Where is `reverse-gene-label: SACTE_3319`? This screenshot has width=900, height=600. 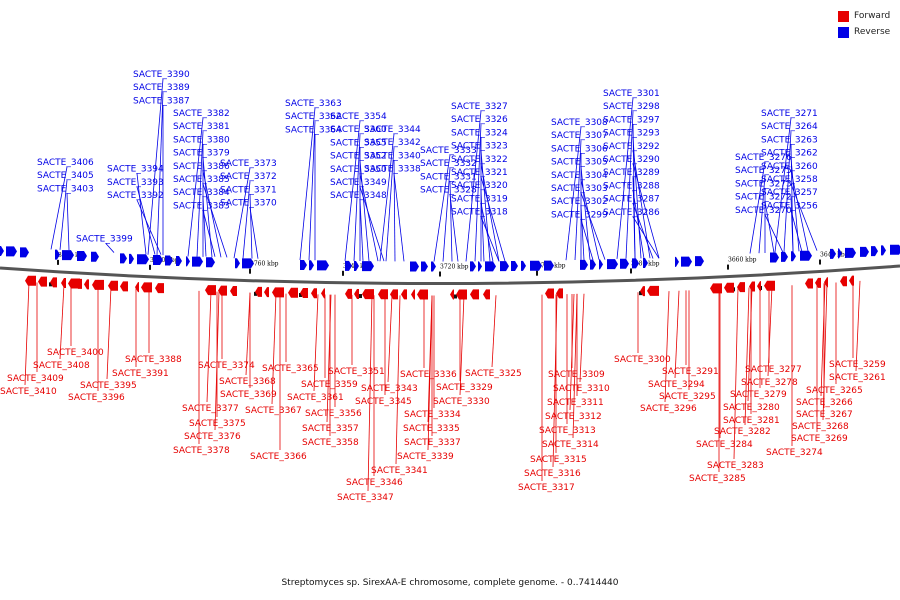 reverse-gene-label: SACTE_3319 is located at coordinates (479, 199).